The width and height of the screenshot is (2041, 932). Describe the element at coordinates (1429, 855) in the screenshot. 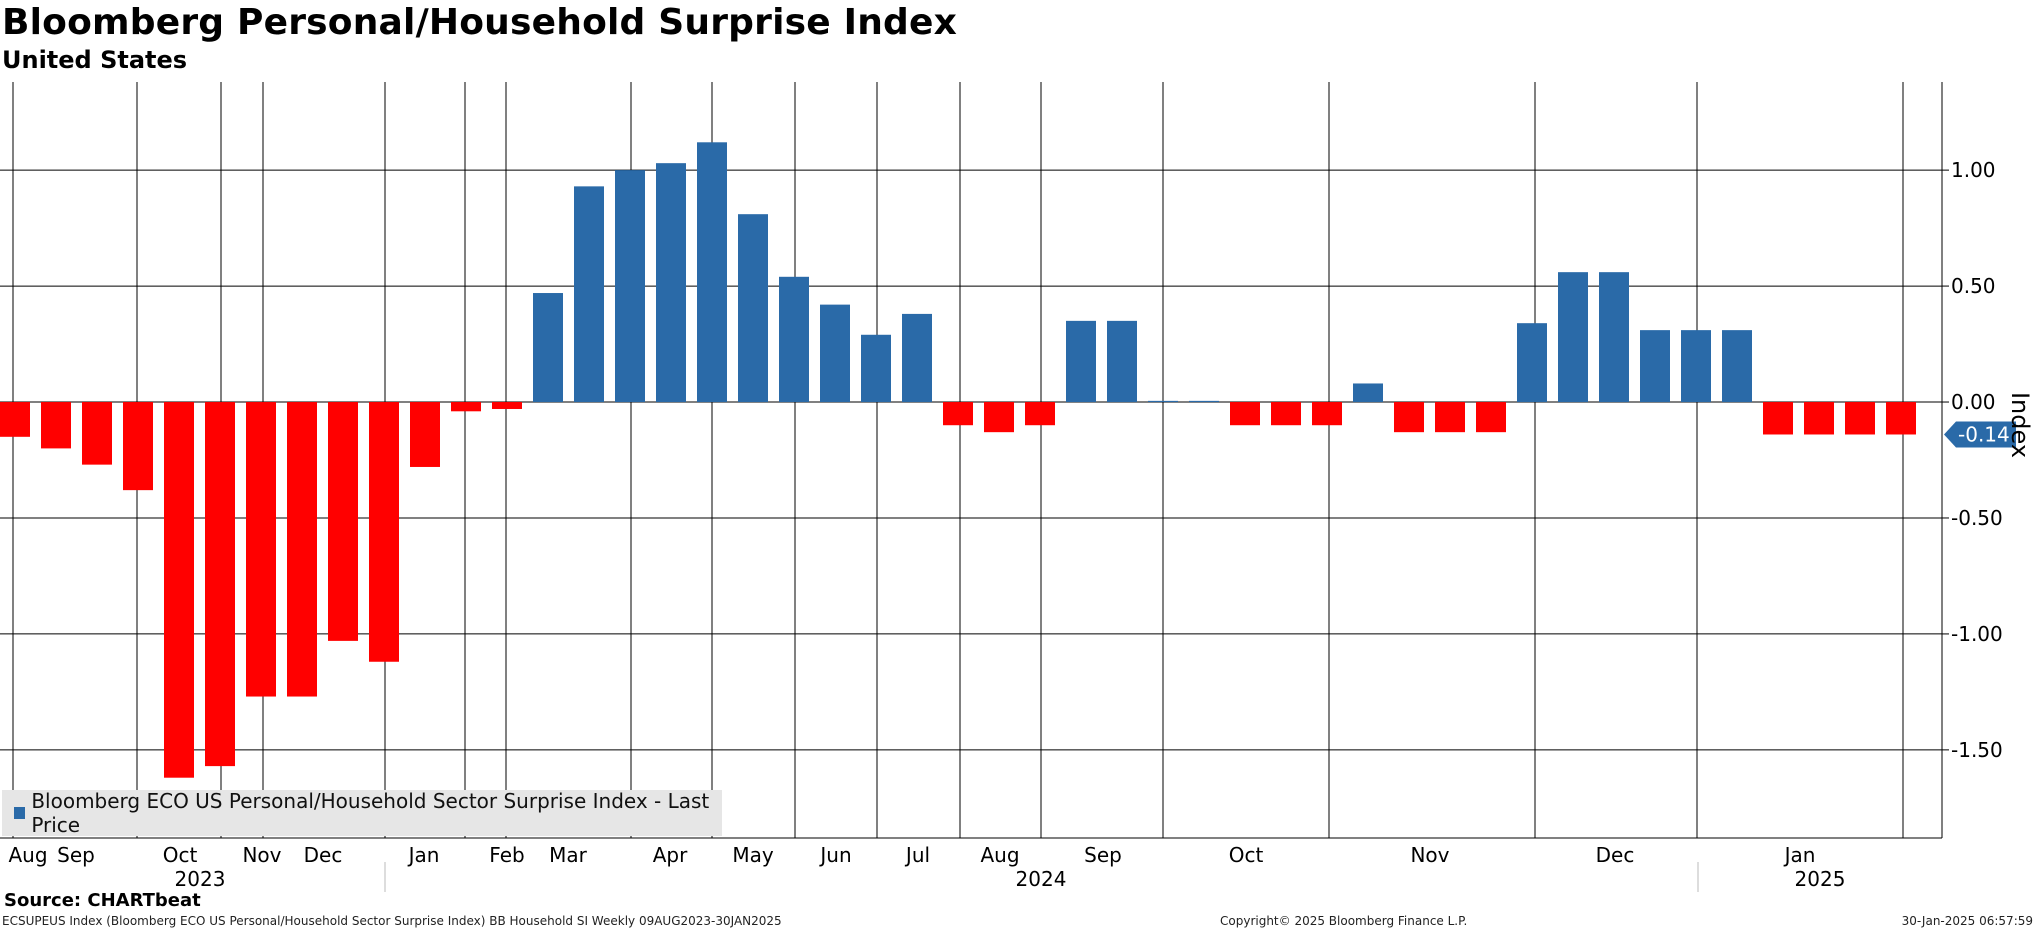

I see `x-month-label-15: Nov` at that location.